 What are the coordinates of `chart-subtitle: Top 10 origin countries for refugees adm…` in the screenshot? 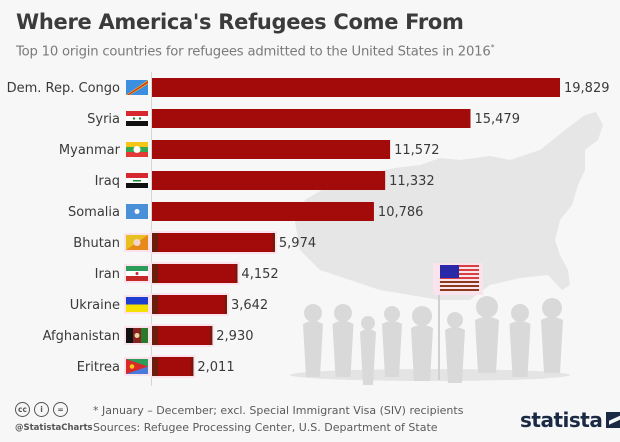 It's located at (255, 51).